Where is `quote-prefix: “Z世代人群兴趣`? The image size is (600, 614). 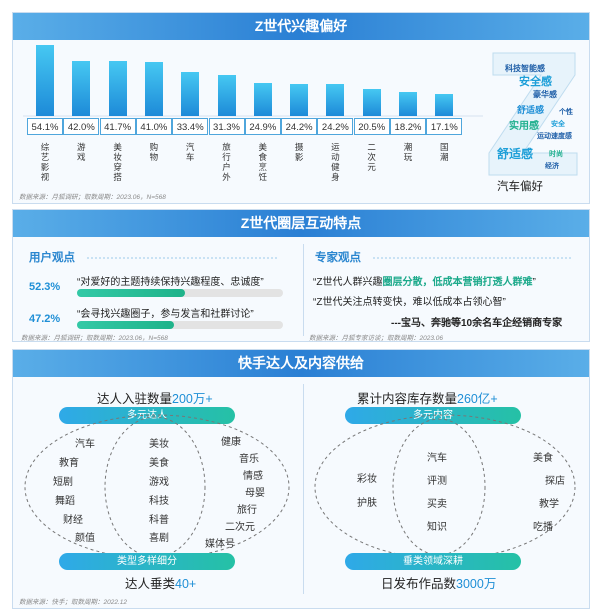
quote-prefix: “Z世代人群兴趣 is located at coordinates (348, 282).